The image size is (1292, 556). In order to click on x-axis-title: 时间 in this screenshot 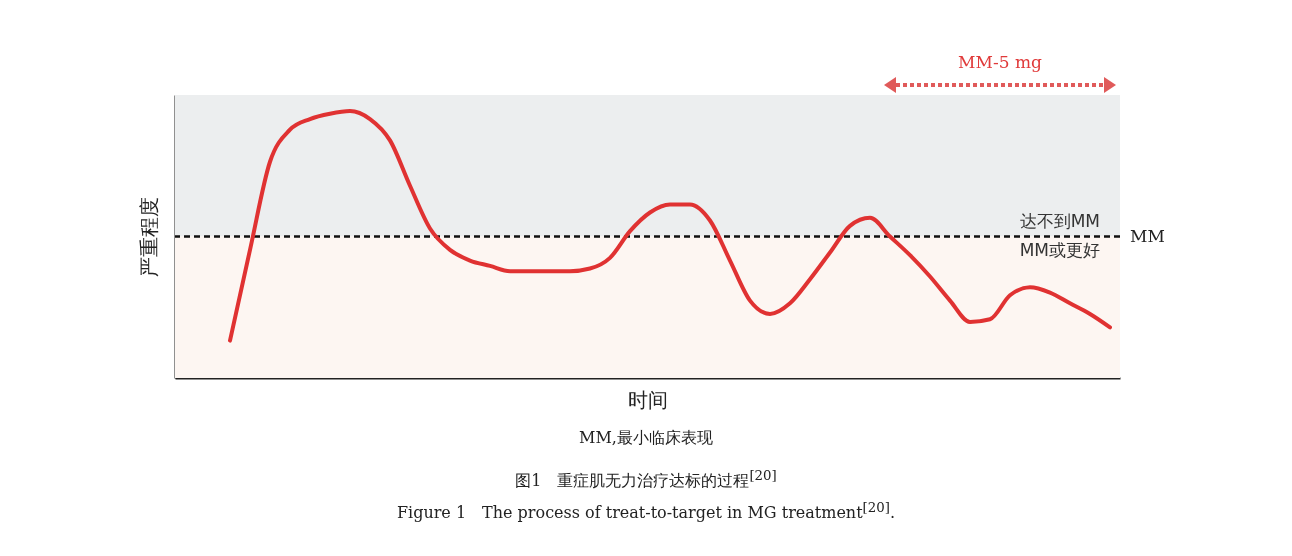, I will do `click(648, 399)`.